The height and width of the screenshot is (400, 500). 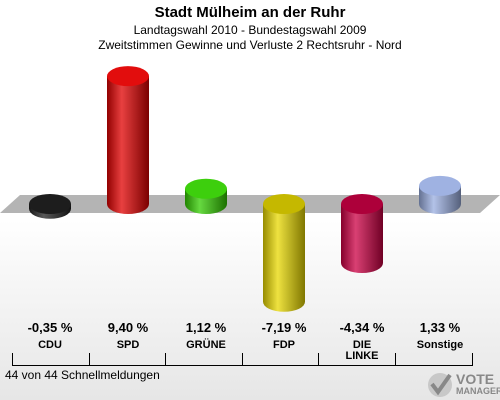 I want to click on value-label: 9,40 %, so click(x=128, y=327).